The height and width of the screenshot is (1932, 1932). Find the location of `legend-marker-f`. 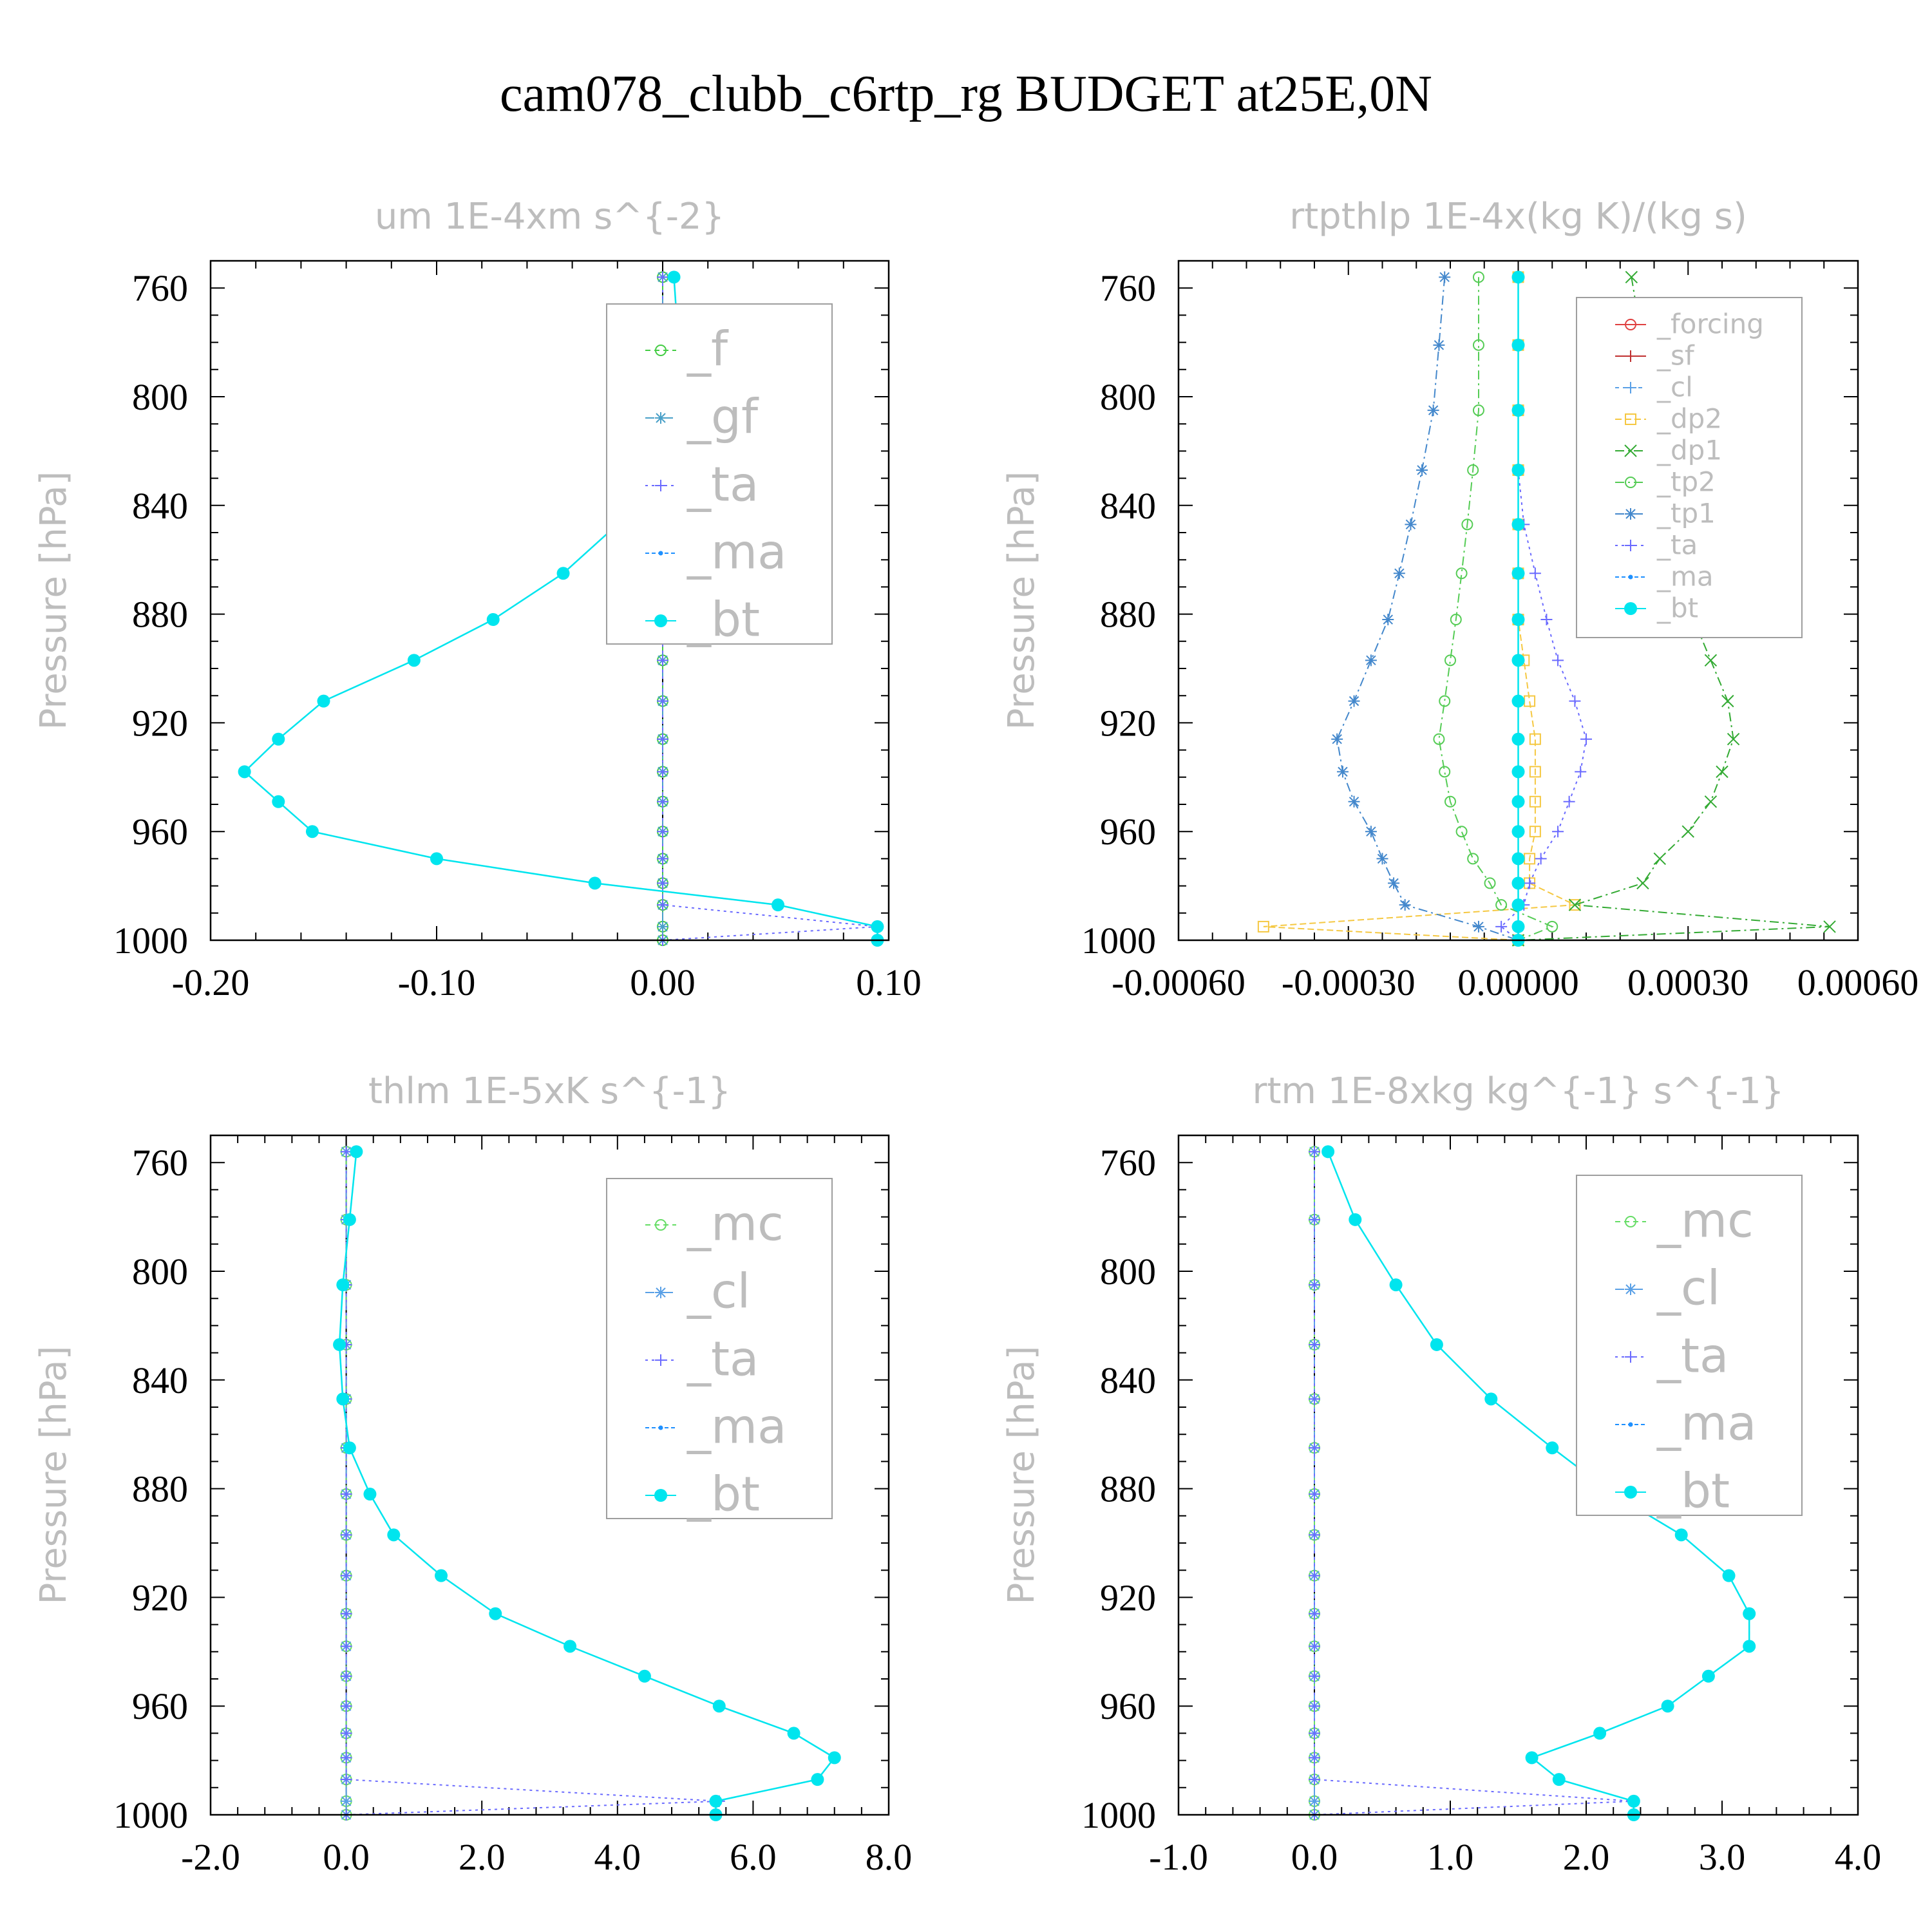

legend-marker-f is located at coordinates (661, 350).